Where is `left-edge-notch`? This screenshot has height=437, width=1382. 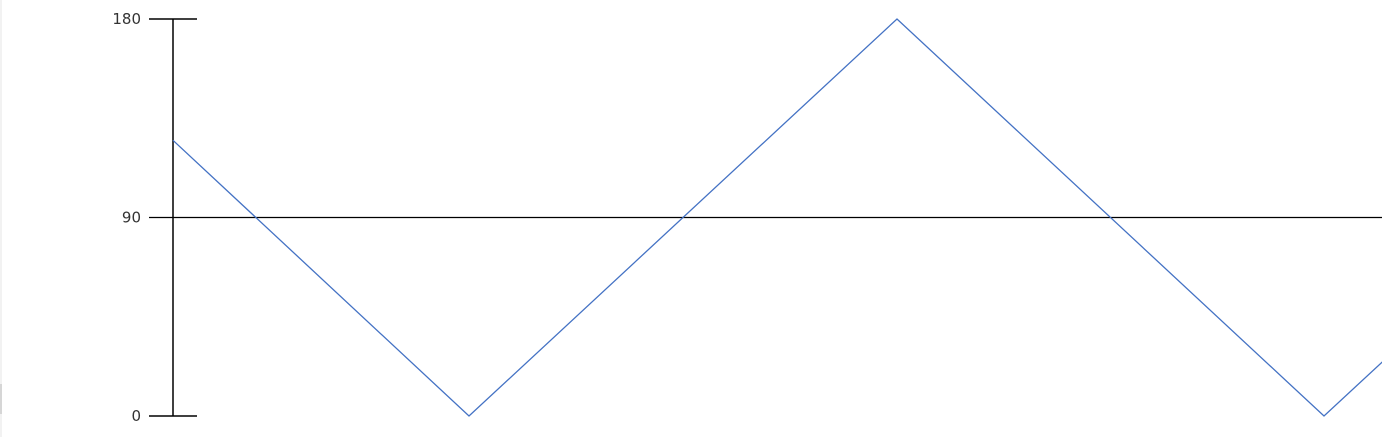
left-edge-notch is located at coordinates (1, 399).